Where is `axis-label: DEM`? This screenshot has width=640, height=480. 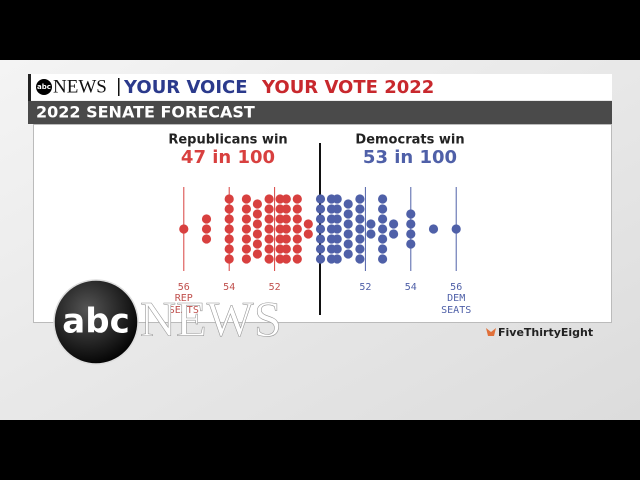 axis-label: DEM is located at coordinates (456, 298).